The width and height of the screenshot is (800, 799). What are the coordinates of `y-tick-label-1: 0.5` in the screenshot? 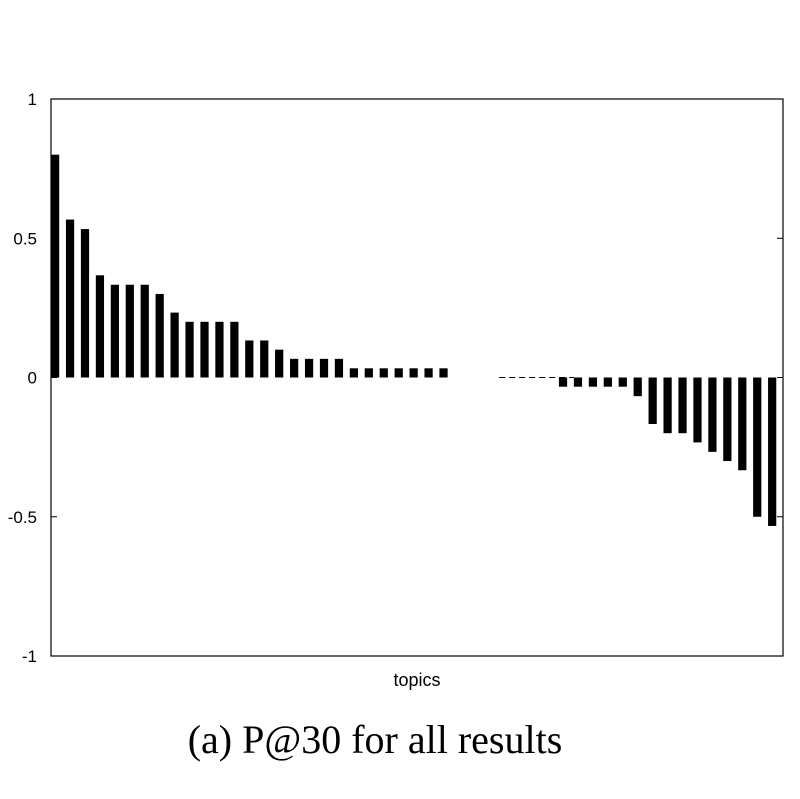 It's located at (25, 238).